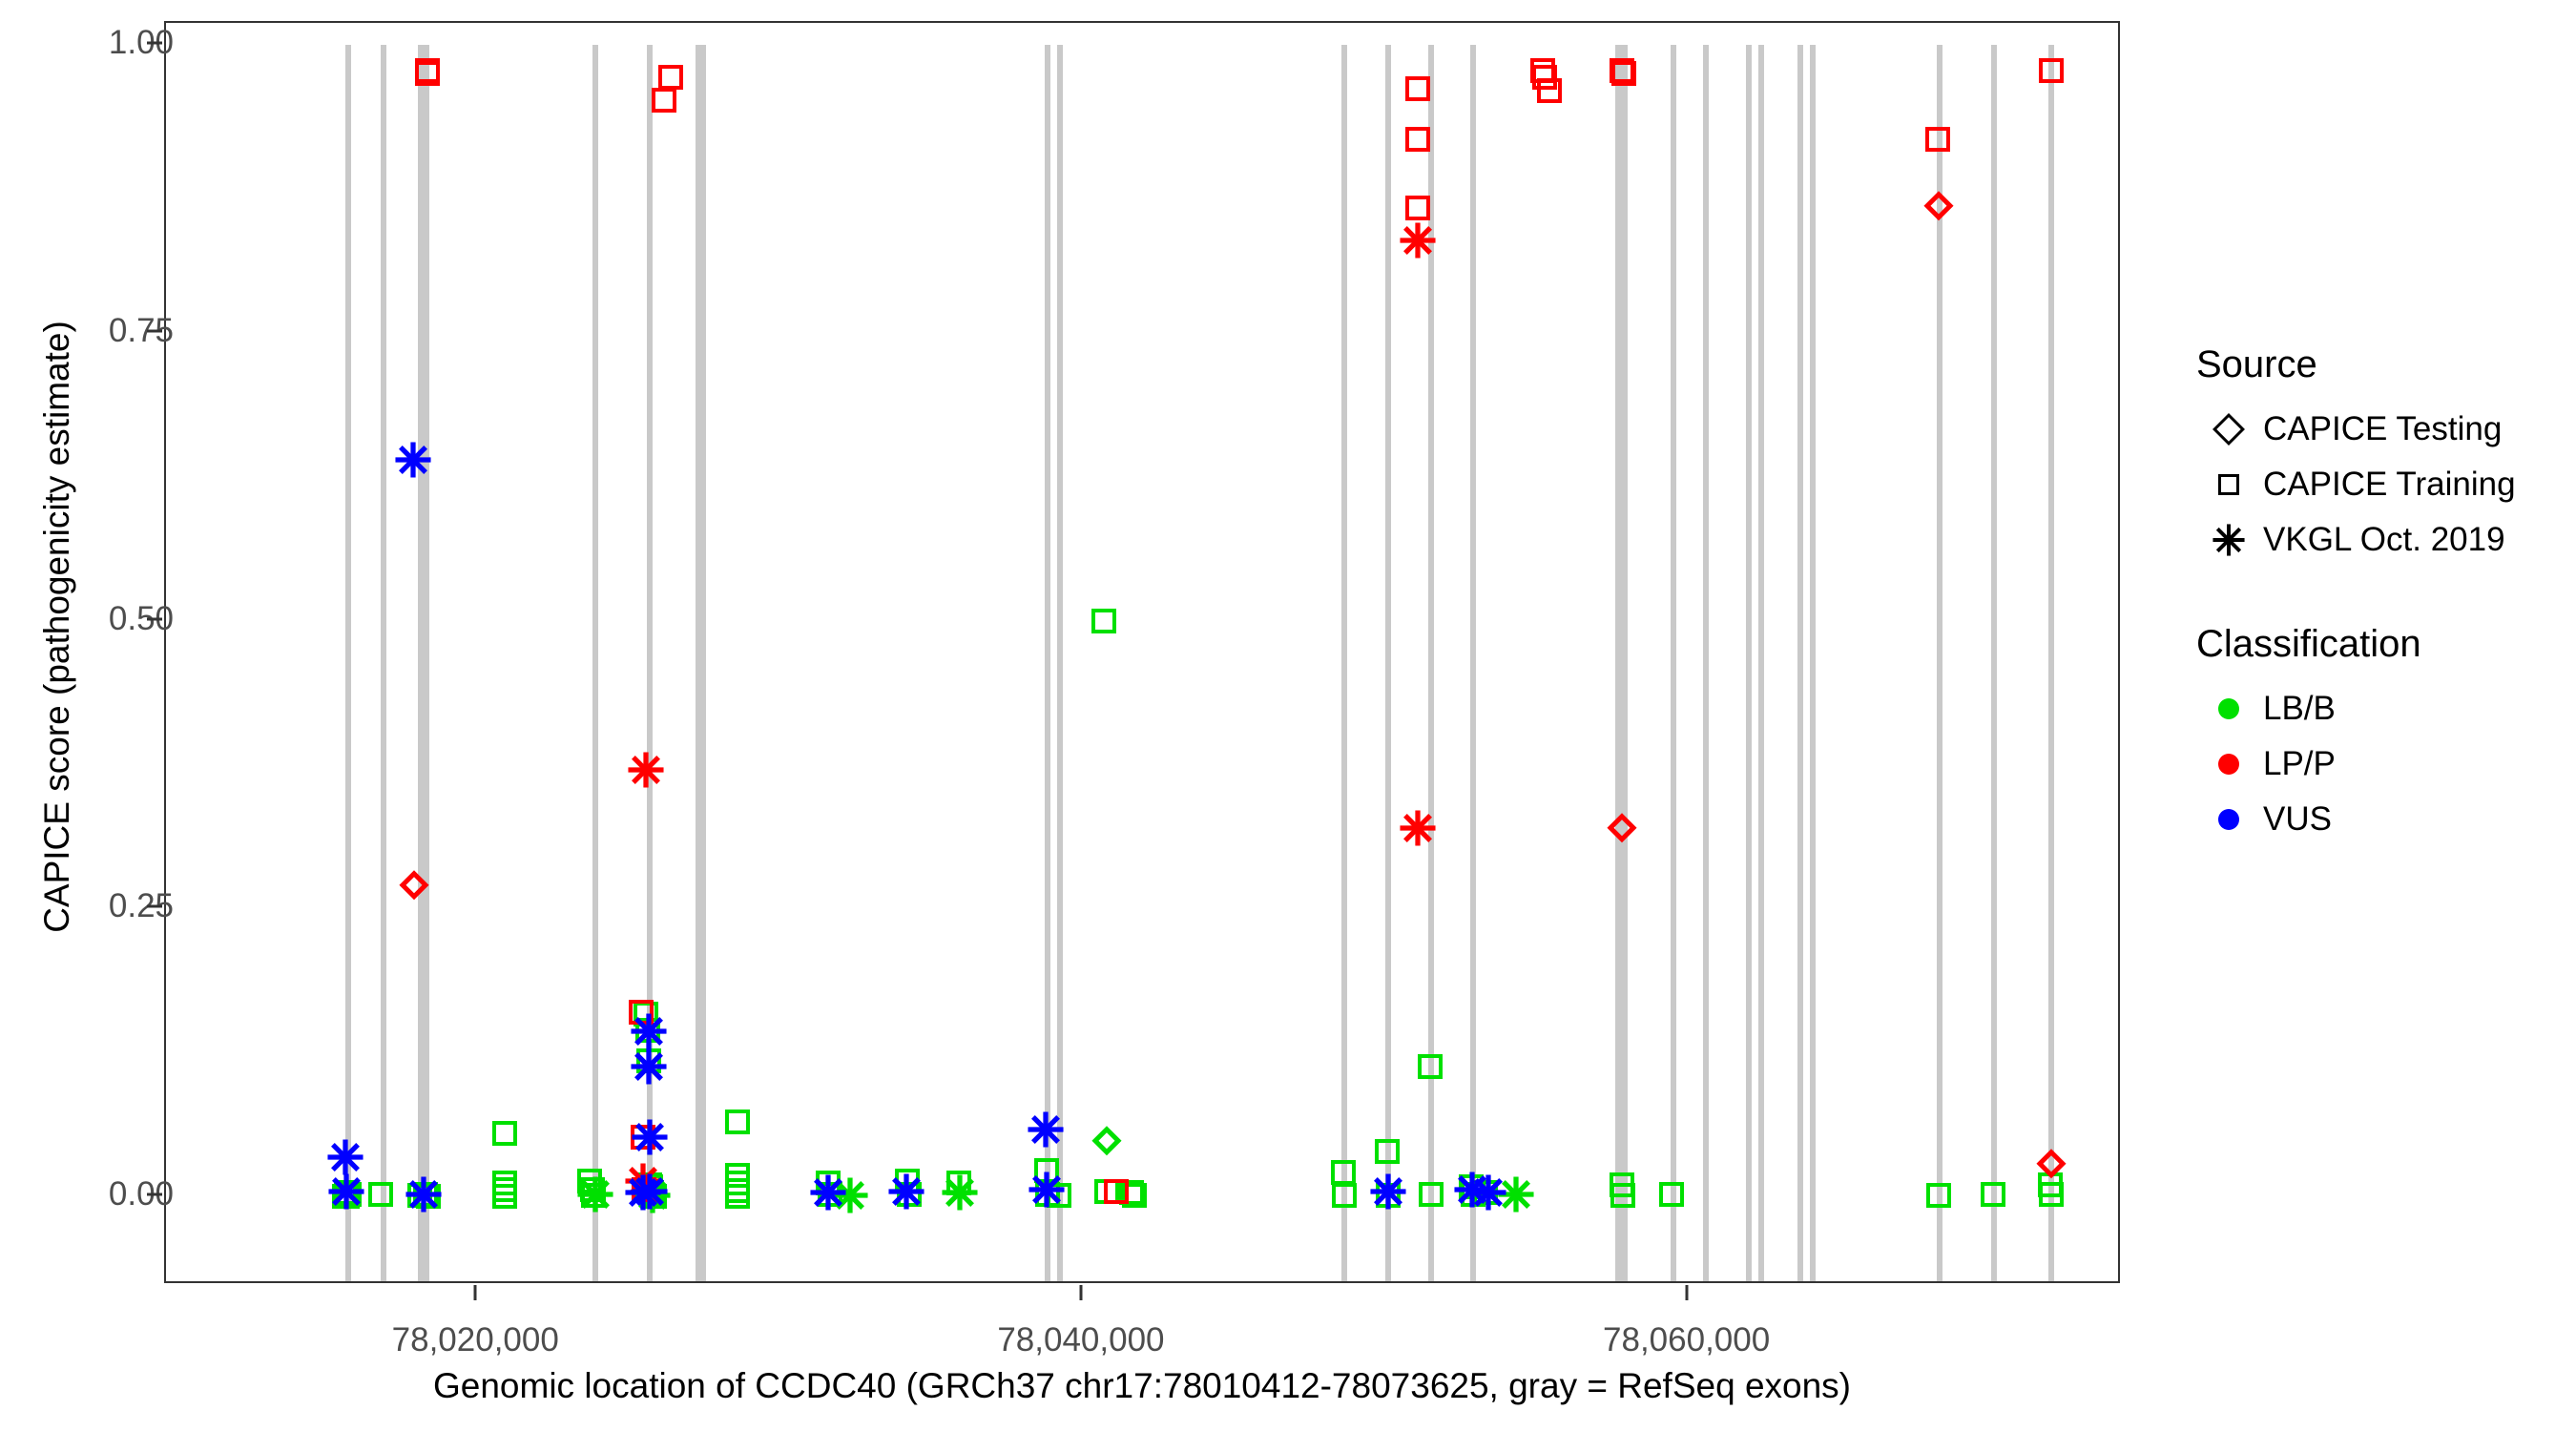 The image size is (2576, 1431). Describe the element at coordinates (141, 906) in the screenshot. I see `y-tick-label: 0.25` at that location.